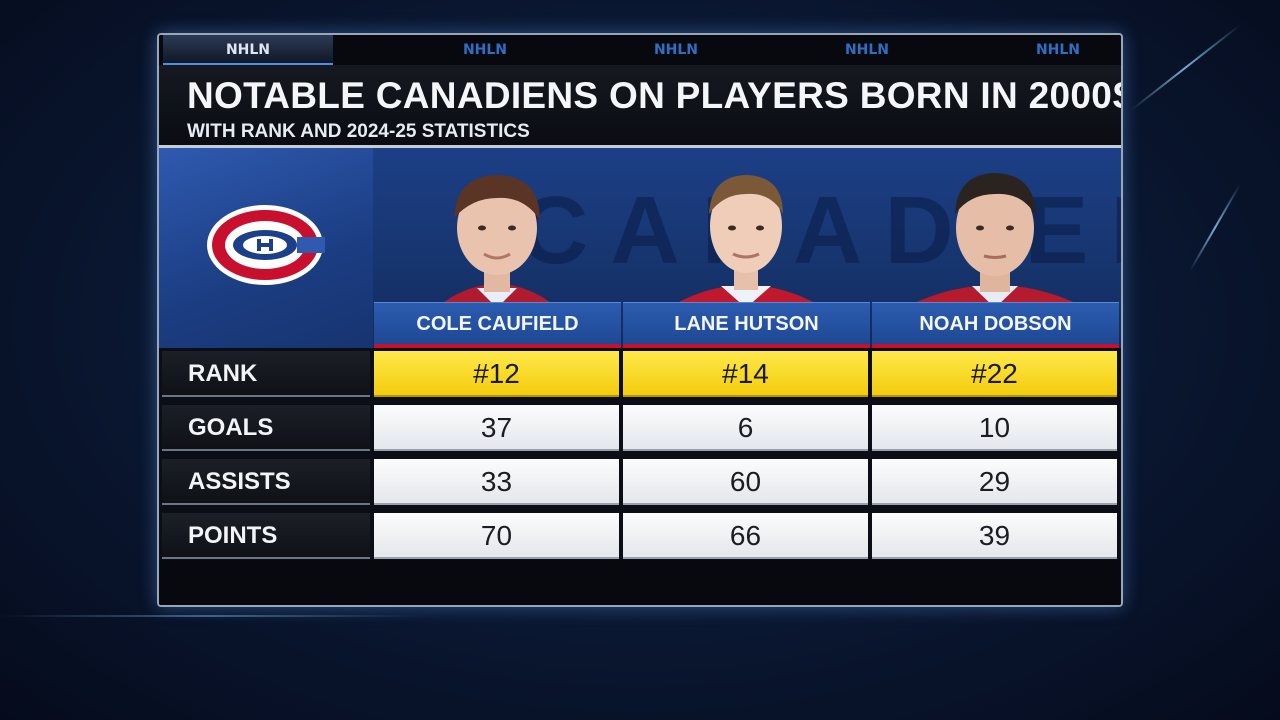  What do you see at coordinates (994, 482) in the screenshot?
I see `stat-cell: 29` at bounding box center [994, 482].